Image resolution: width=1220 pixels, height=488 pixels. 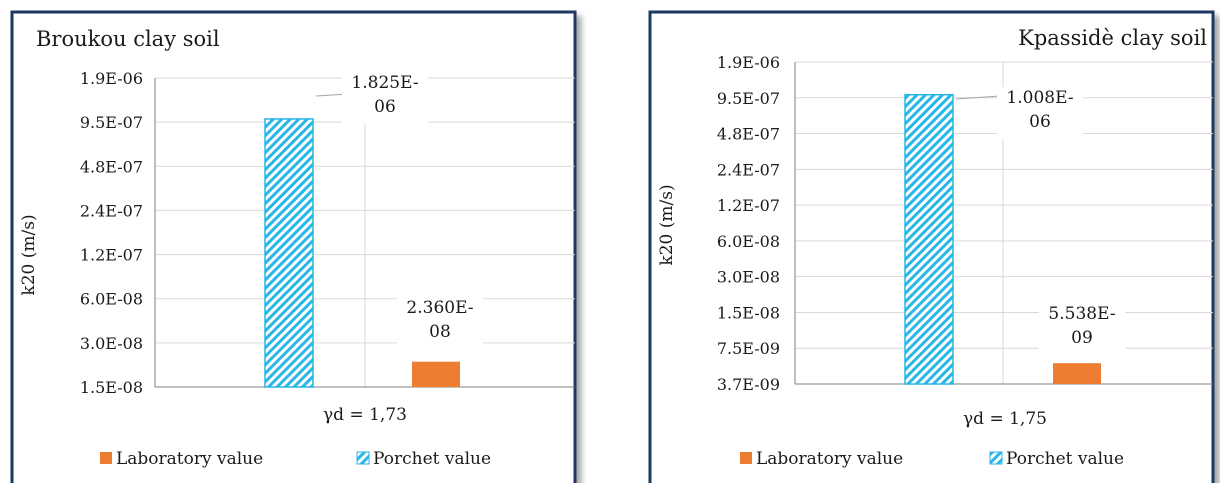 I want to click on x-category-label: γd = 1,73, so click(x=365, y=415).